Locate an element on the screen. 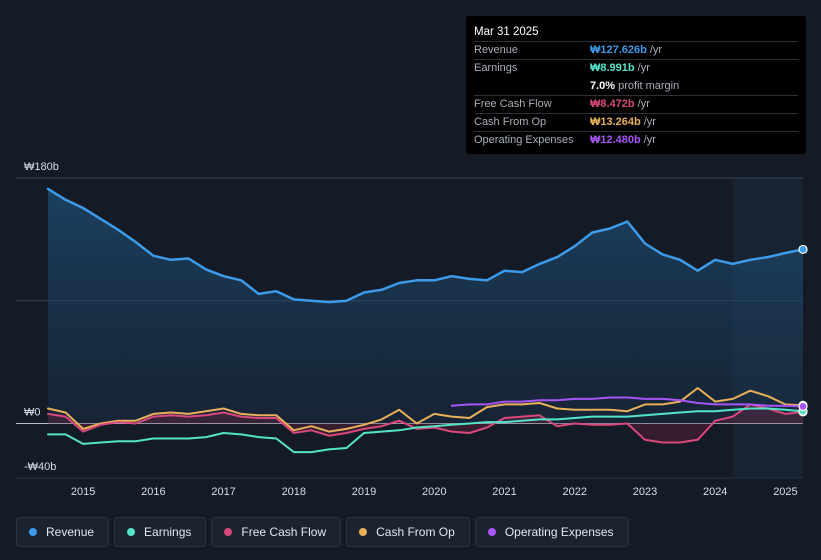  x-axis-label: 2019 is located at coordinates (364, 492).